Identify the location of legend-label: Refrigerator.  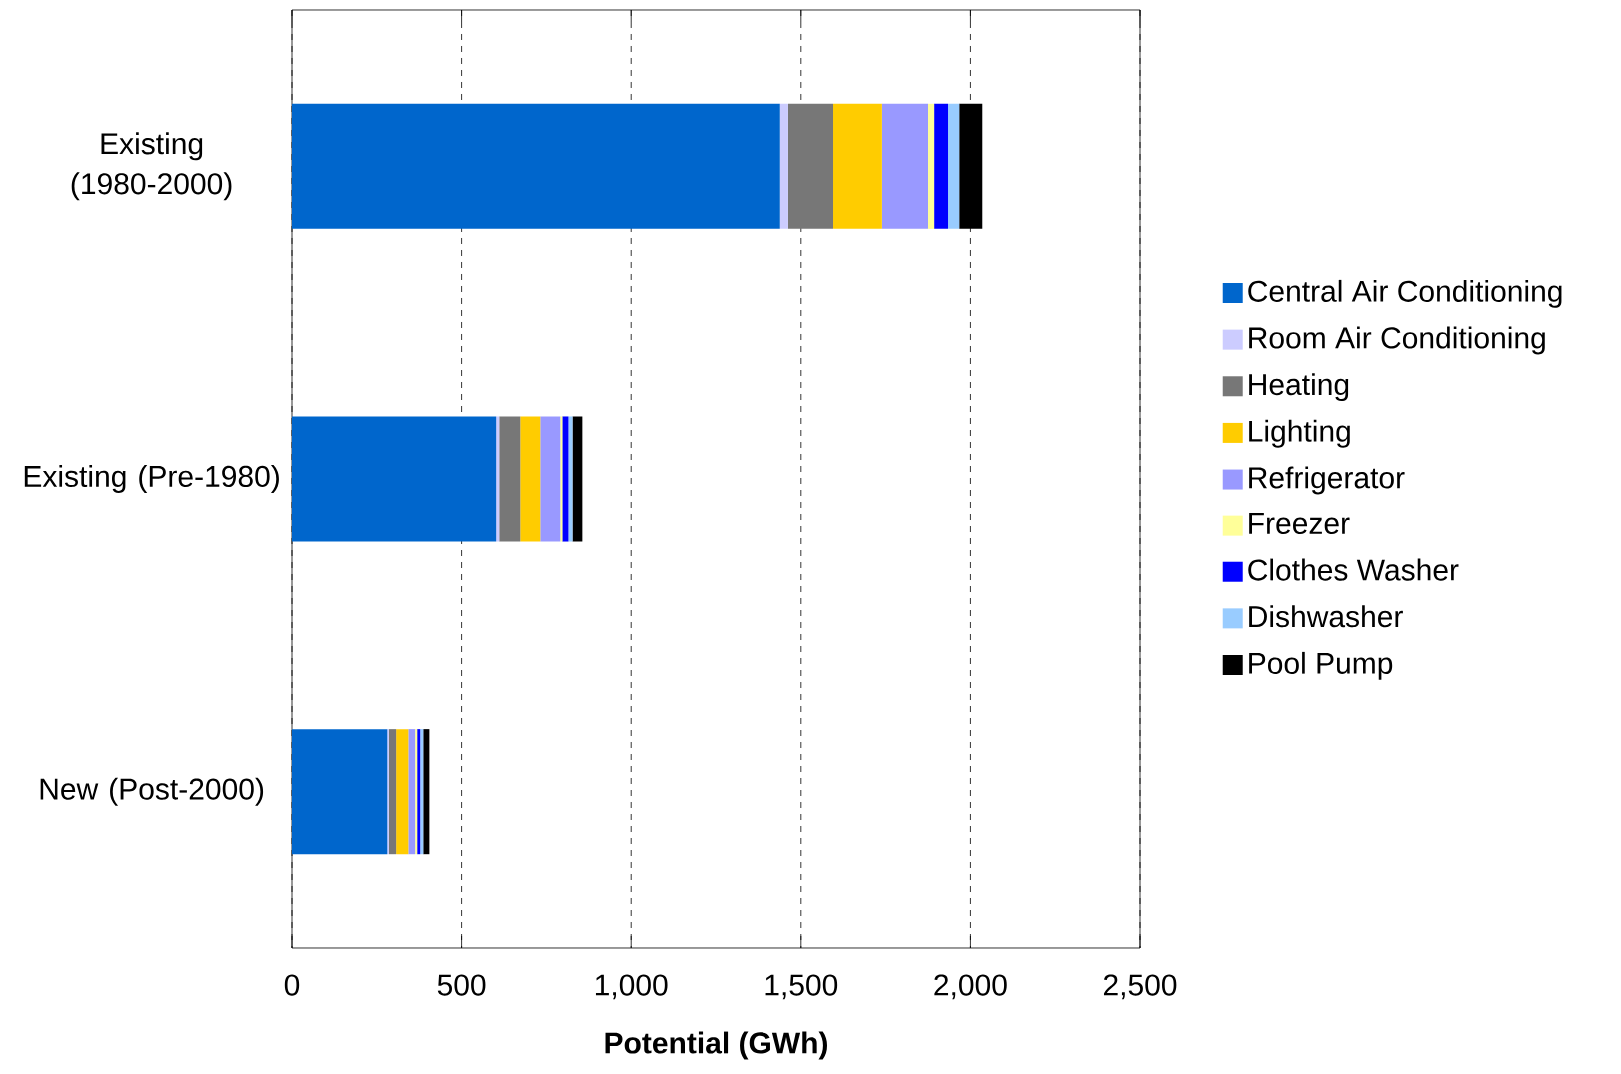
(1327, 480).